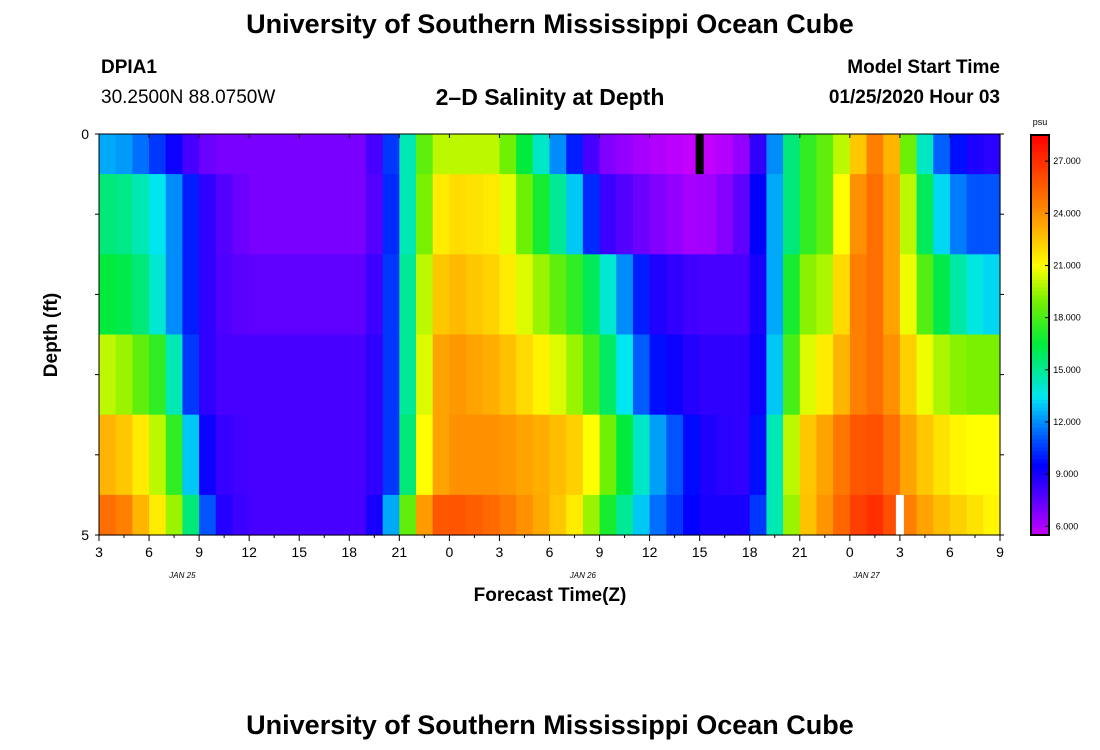 Image resolution: width=1100 pixels, height=750 pixels. What do you see at coordinates (199, 552) in the screenshot?
I see `x-tick-label: 9` at bounding box center [199, 552].